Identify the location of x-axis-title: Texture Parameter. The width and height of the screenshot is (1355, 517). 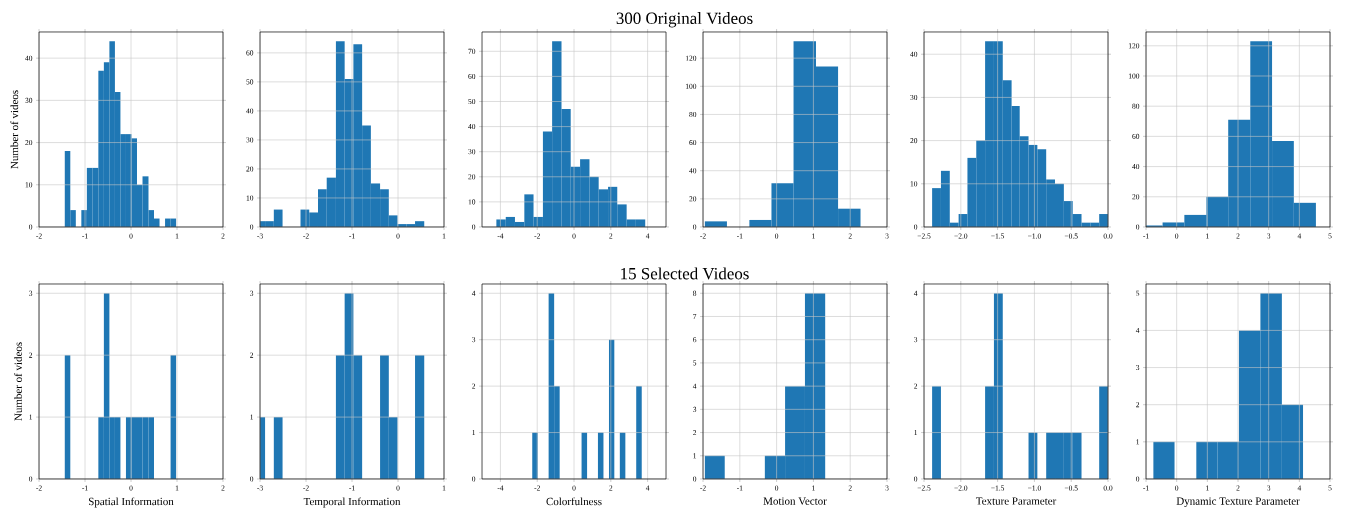
(1016, 501).